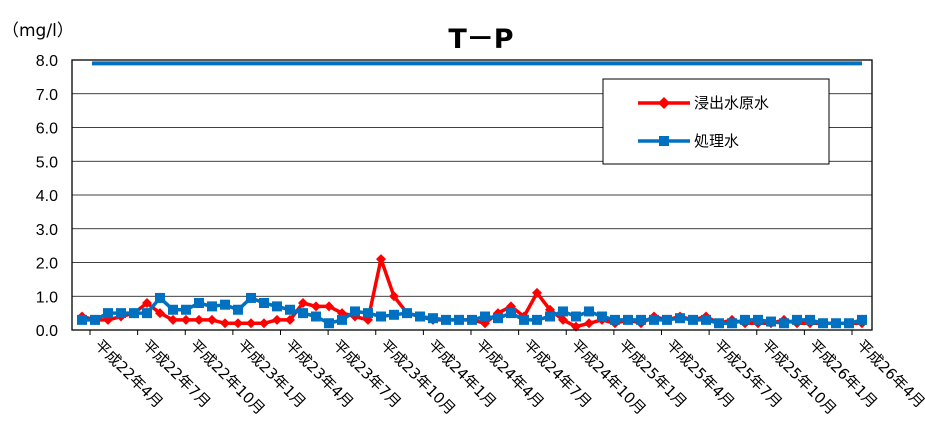 Image resolution: width=925 pixels, height=434 pixels. I want to click on y-tick-label: 1.0, so click(47, 297).